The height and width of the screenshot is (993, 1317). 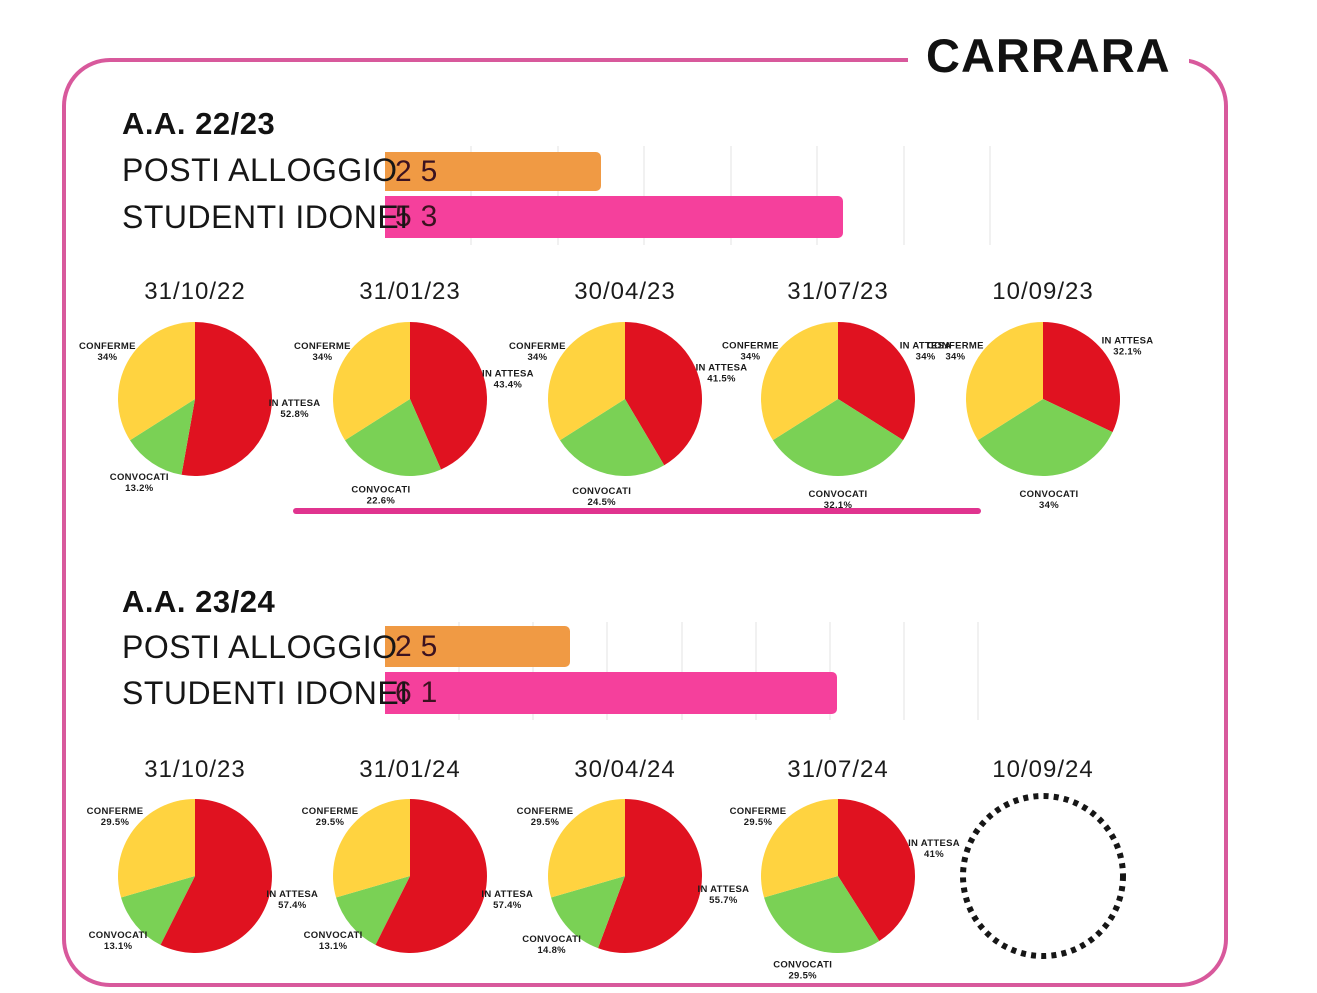 I want to click on pie-chart-30-04-23: IN ATTESA 41.5% CONVOCATI 24.5% CONFERME 34%, so click(x=625, y=405).